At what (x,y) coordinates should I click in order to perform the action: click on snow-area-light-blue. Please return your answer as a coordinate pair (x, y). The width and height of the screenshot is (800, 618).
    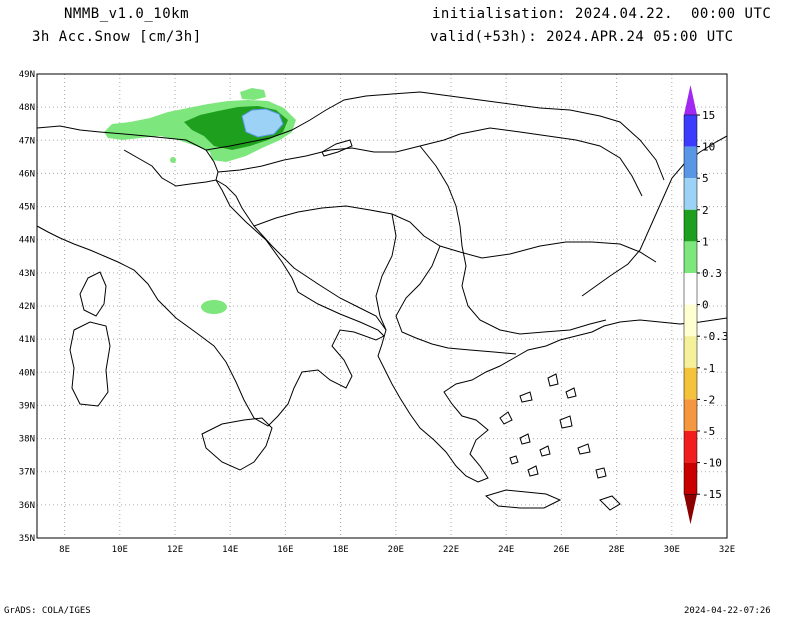
    Looking at the image, I should click on (262, 123).